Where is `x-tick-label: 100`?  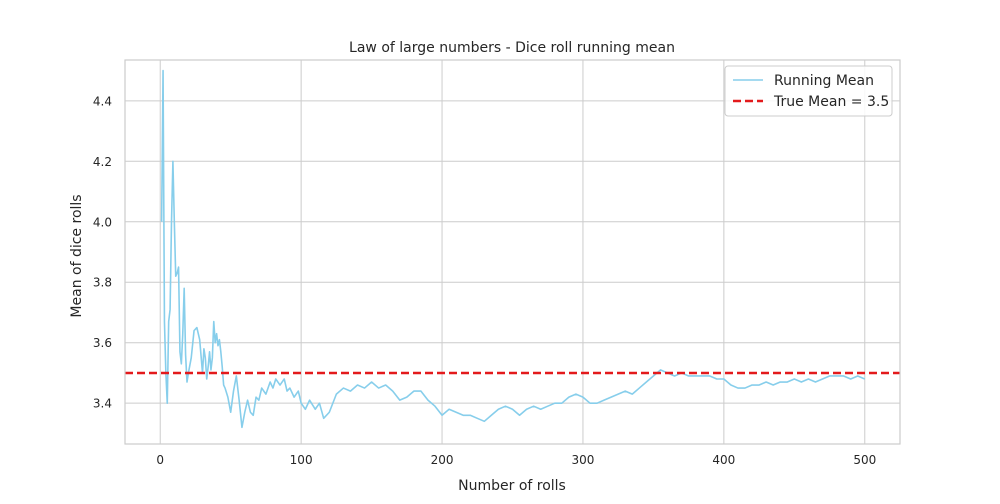 x-tick-label: 100 is located at coordinates (301, 460).